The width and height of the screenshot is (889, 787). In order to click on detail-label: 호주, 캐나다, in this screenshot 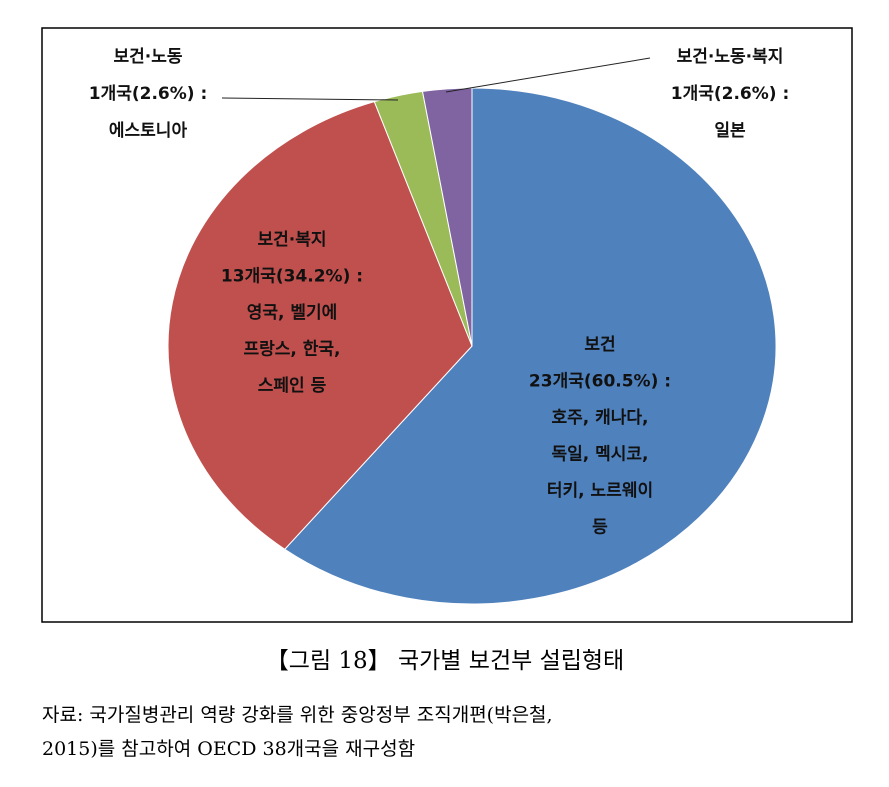, I will do `click(599, 418)`.